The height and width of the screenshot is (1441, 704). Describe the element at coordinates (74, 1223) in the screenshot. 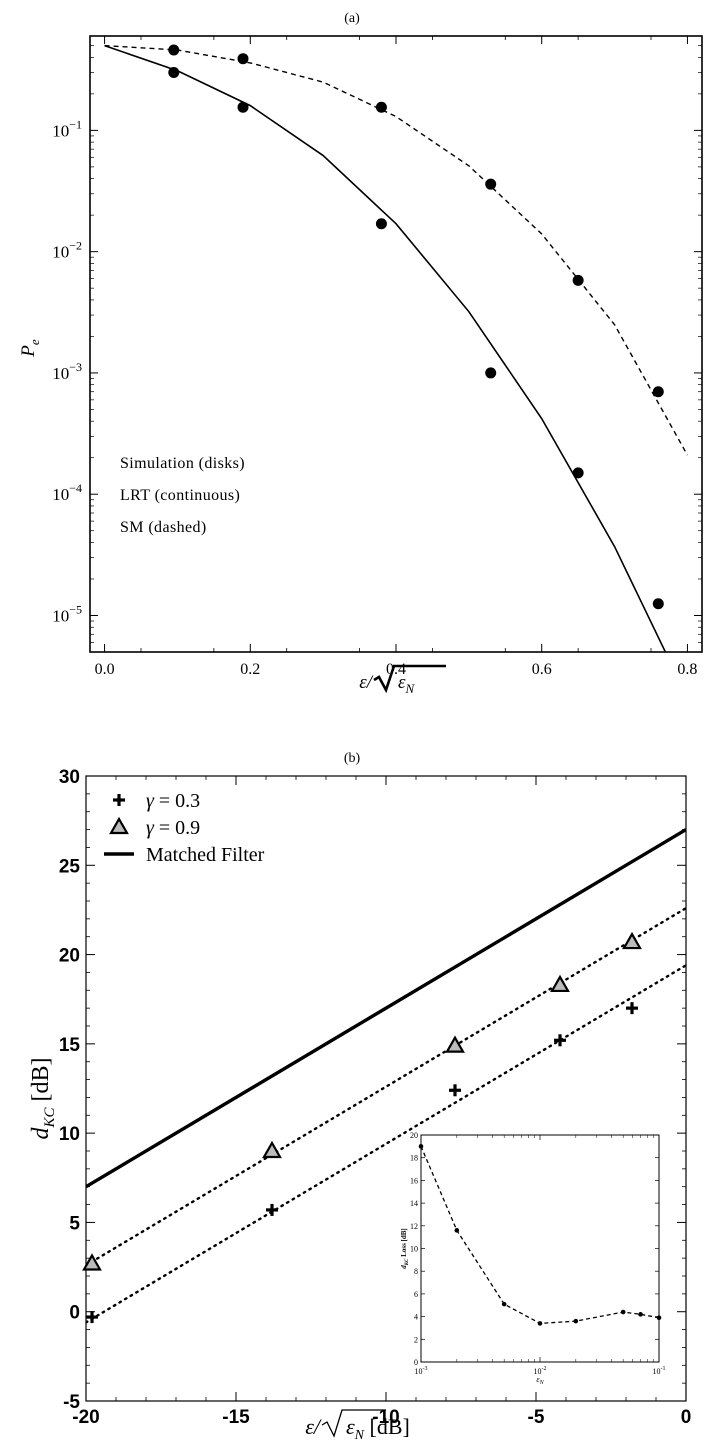

I see `y-tick-label: 5` at that location.